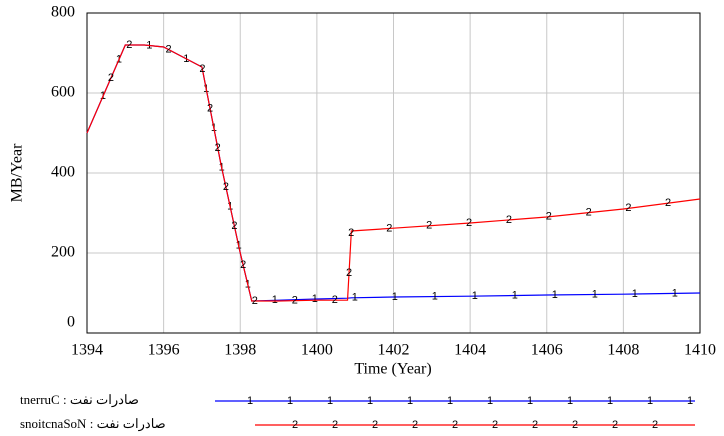  What do you see at coordinates (470, 350) in the screenshot?
I see `x-tick-label: 1404` at bounding box center [470, 350].